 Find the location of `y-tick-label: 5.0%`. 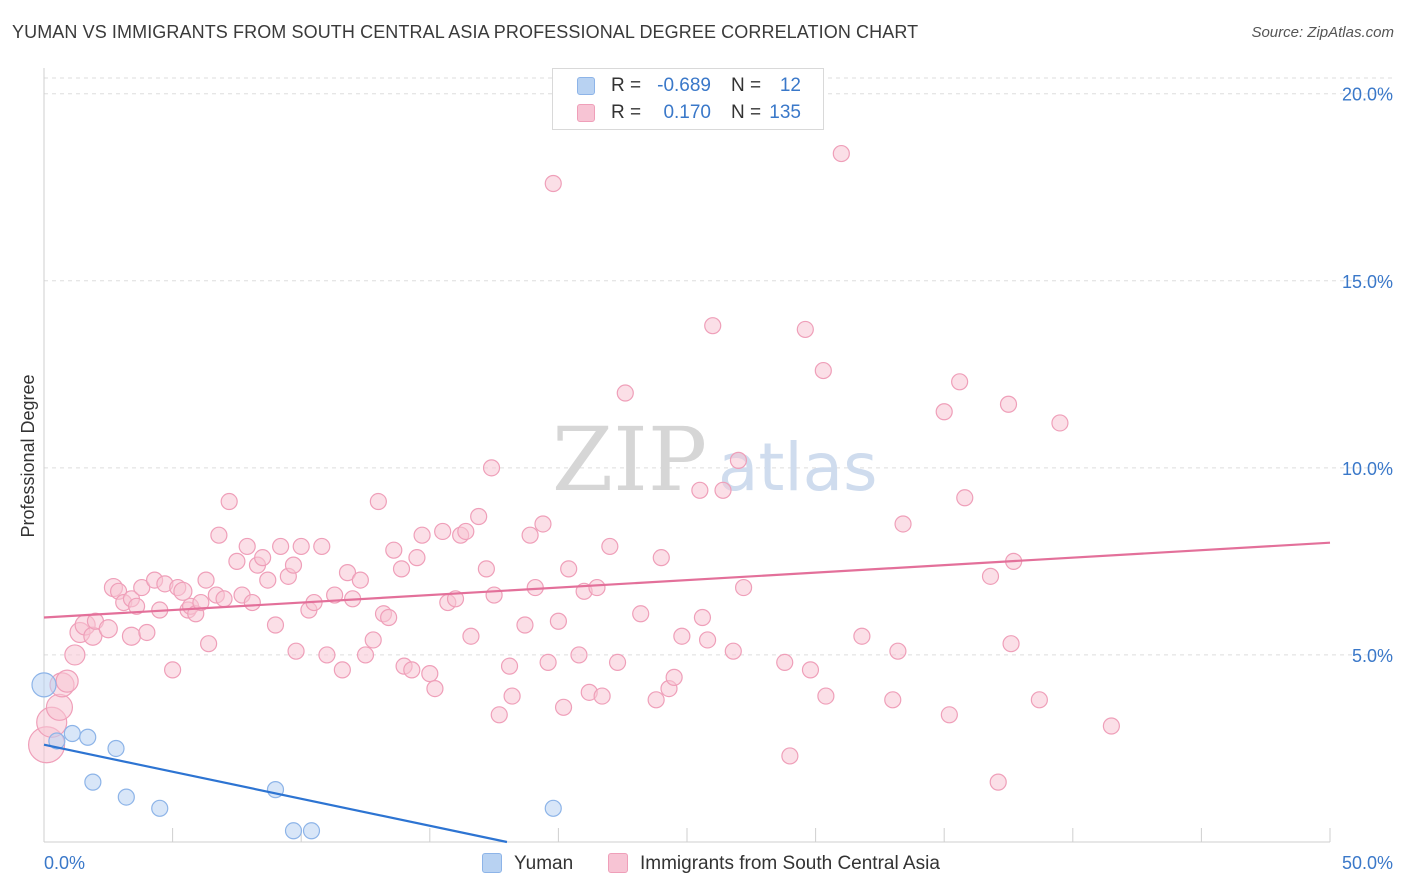

y-tick-label: 5.0% is located at coordinates (1372, 656).